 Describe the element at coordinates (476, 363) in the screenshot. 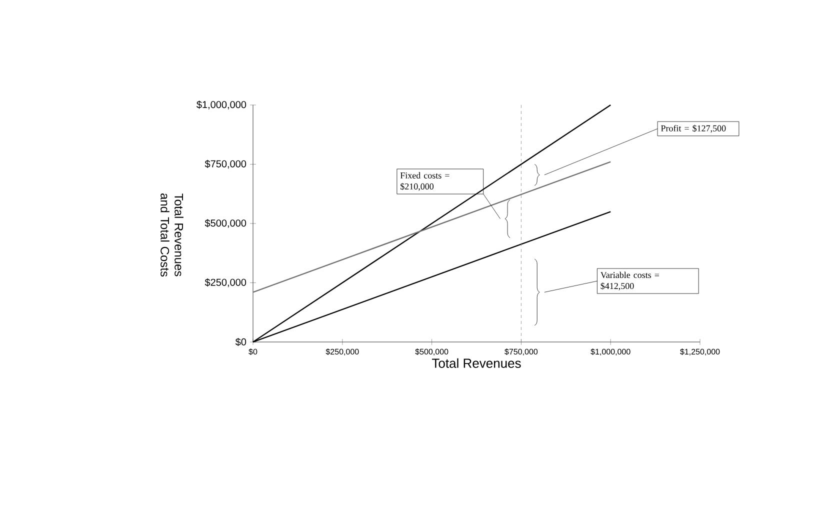

I see `x-axis-title: Total Revenues` at that location.